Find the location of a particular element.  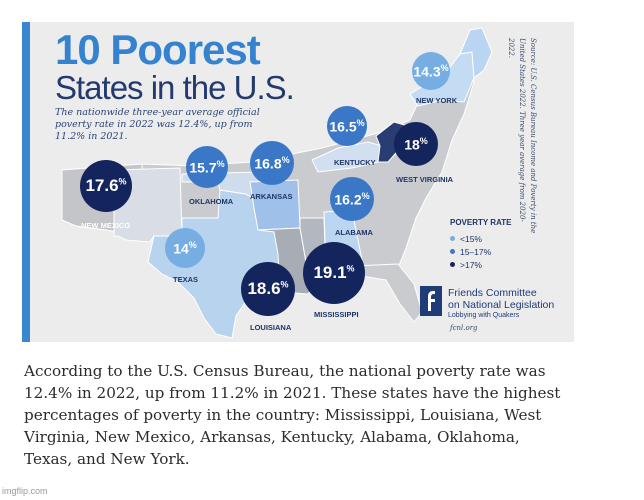

rate-value-new-york: 14.3% is located at coordinates (431, 71).